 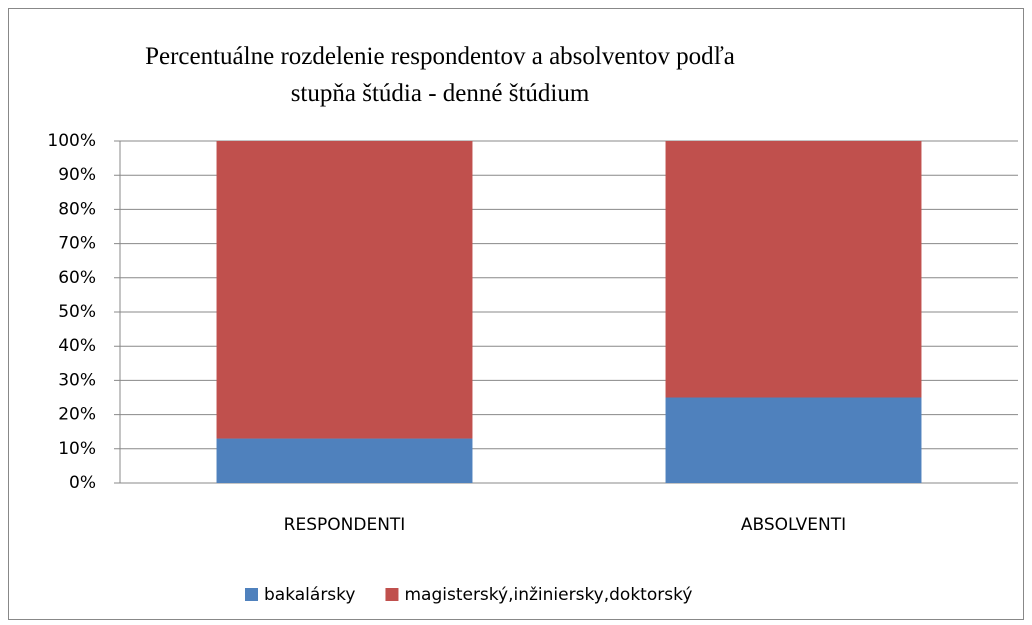 What do you see at coordinates (82, 483) in the screenshot?
I see `y-tick-label: 0%` at bounding box center [82, 483].